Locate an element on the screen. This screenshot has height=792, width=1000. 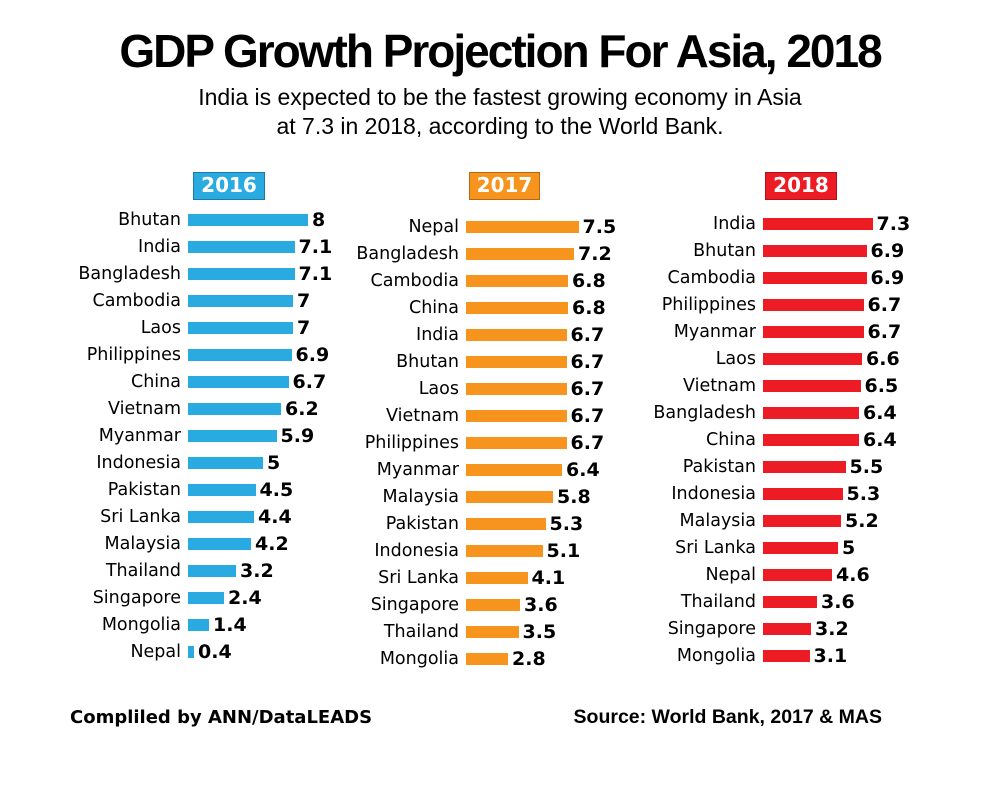
country-label: Indonesia is located at coordinates (416, 550).